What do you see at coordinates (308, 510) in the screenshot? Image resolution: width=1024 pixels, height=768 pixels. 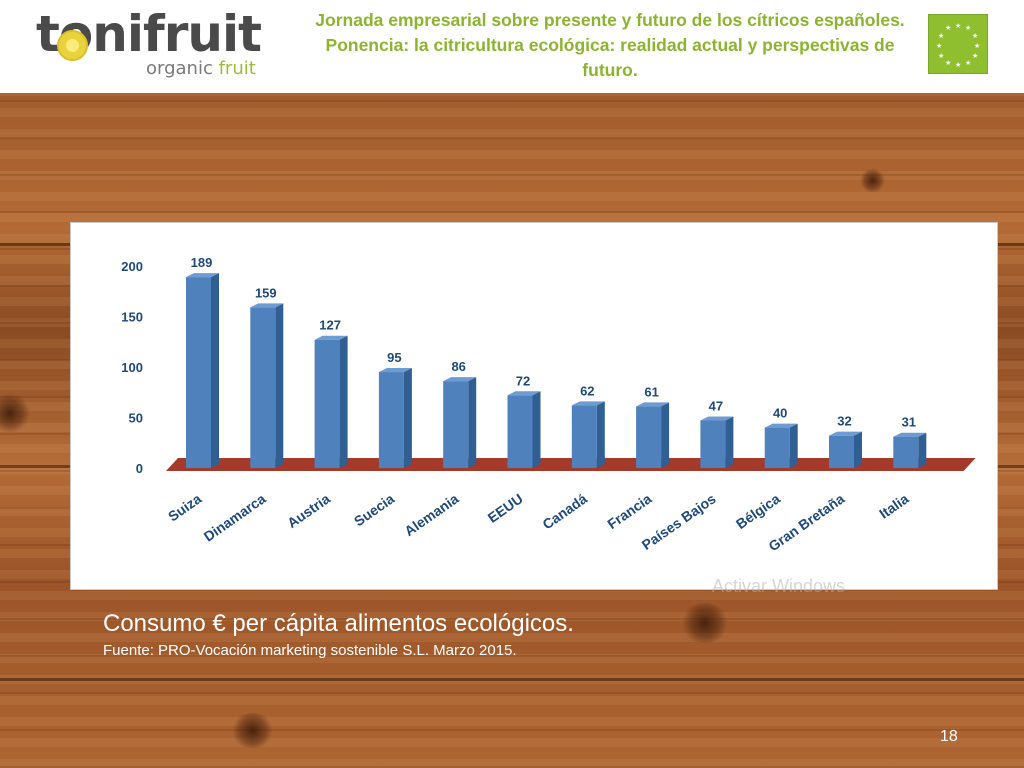 I see `category-label: Austria` at bounding box center [308, 510].